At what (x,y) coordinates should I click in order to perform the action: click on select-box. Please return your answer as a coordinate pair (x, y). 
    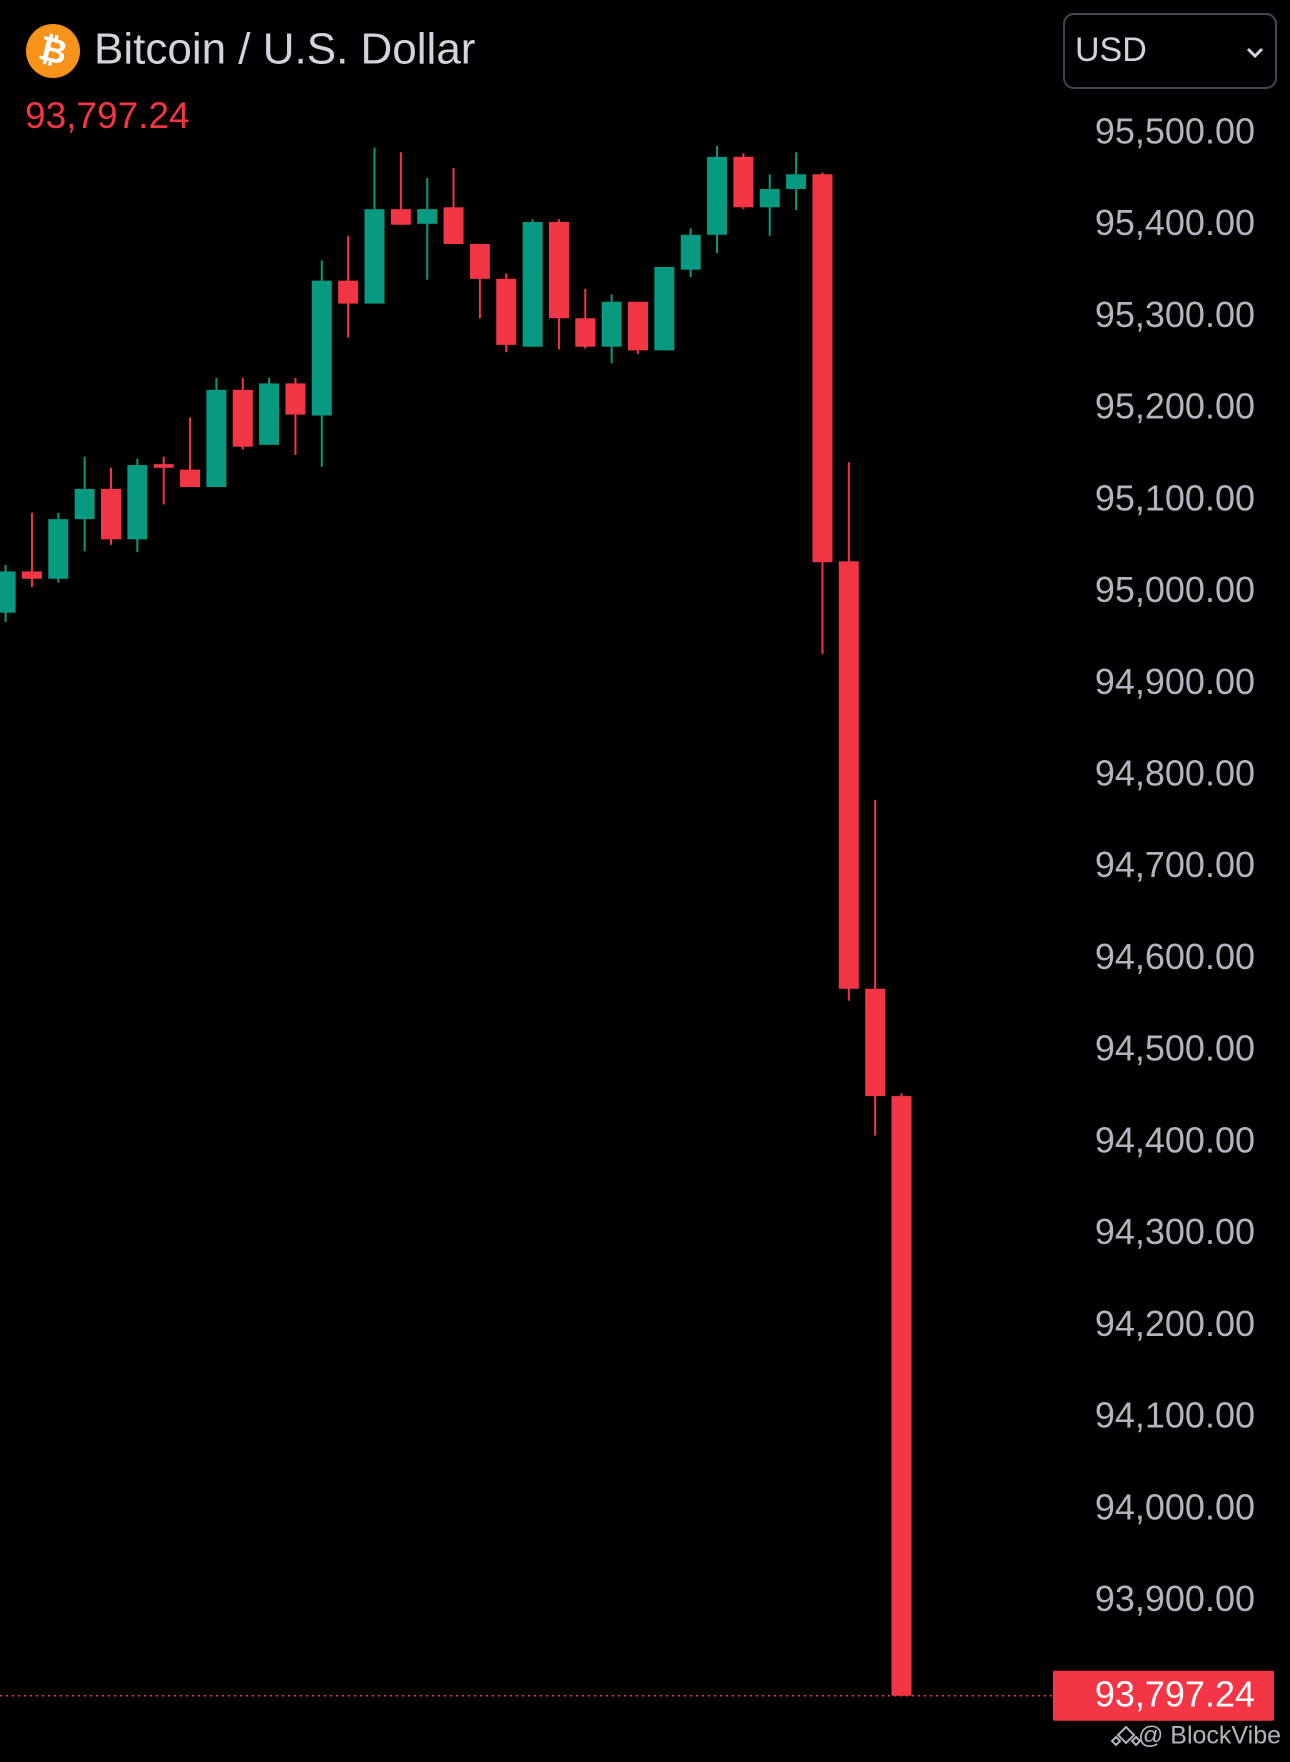
    Looking at the image, I should click on (1170, 51).